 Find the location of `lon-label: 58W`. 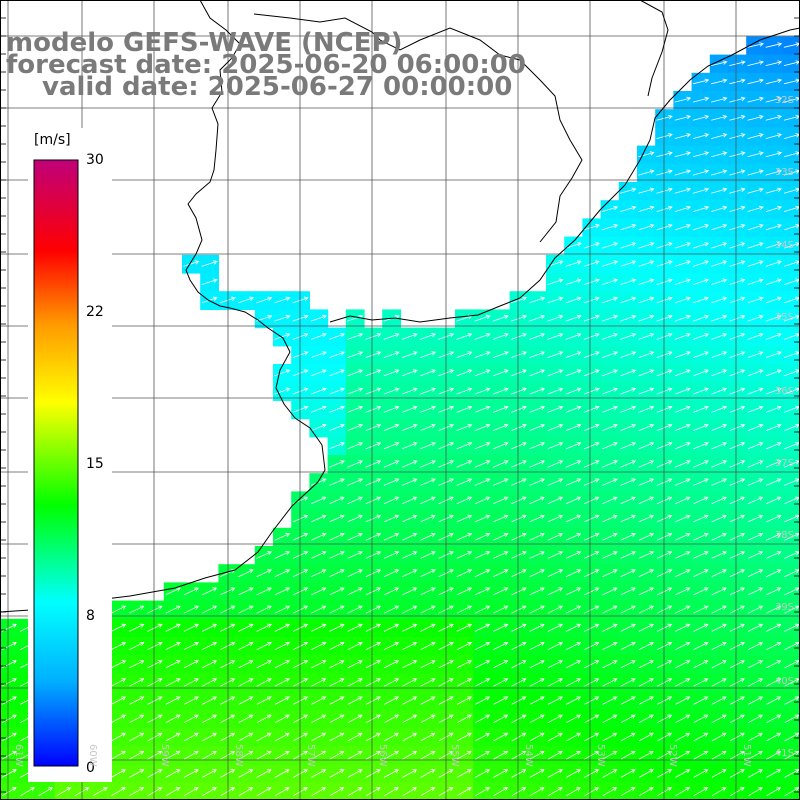

lon-label: 58W is located at coordinates (238, 755).